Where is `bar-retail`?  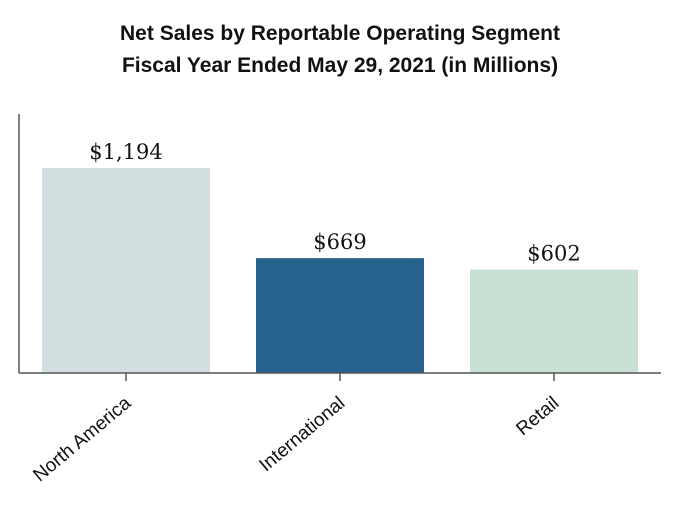 bar-retail is located at coordinates (554, 321).